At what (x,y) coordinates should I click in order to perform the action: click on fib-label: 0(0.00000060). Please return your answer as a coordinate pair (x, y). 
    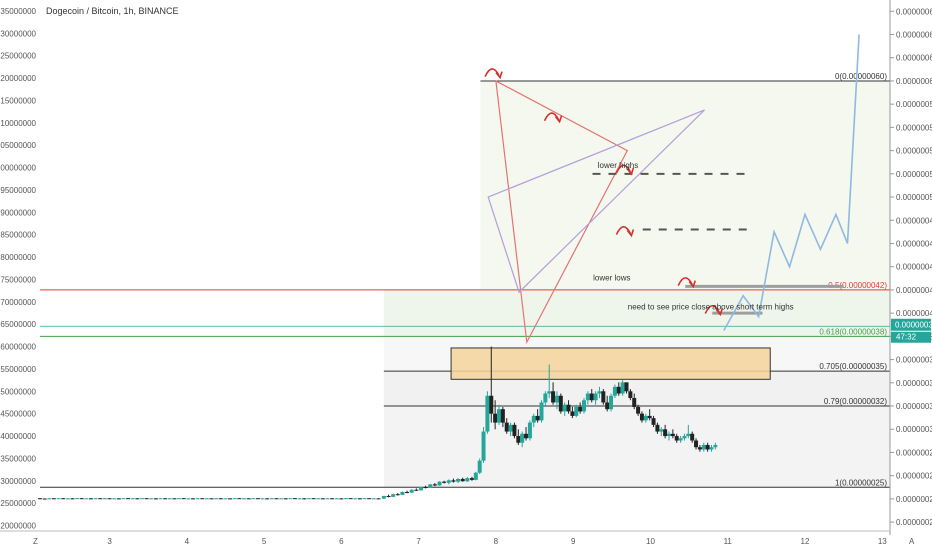
    Looking at the image, I should click on (861, 76).